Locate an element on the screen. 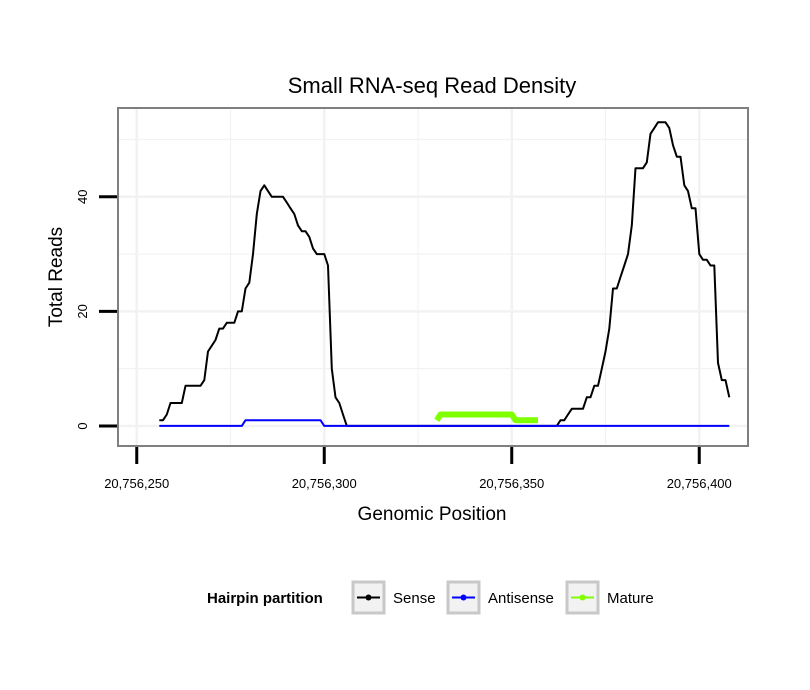  legend-label-mature: Mature is located at coordinates (630, 598).